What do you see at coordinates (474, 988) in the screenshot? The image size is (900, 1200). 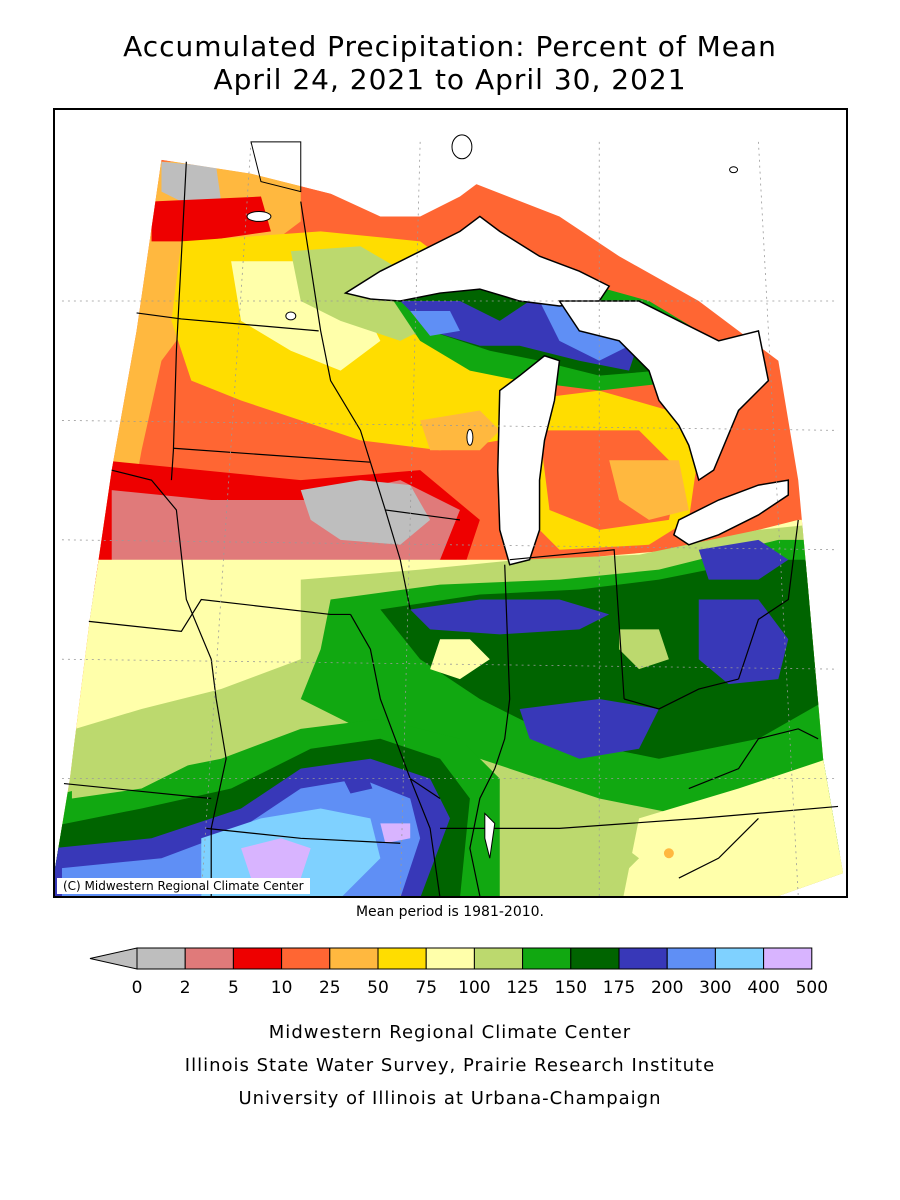 I see `legend-label: 100` at bounding box center [474, 988].